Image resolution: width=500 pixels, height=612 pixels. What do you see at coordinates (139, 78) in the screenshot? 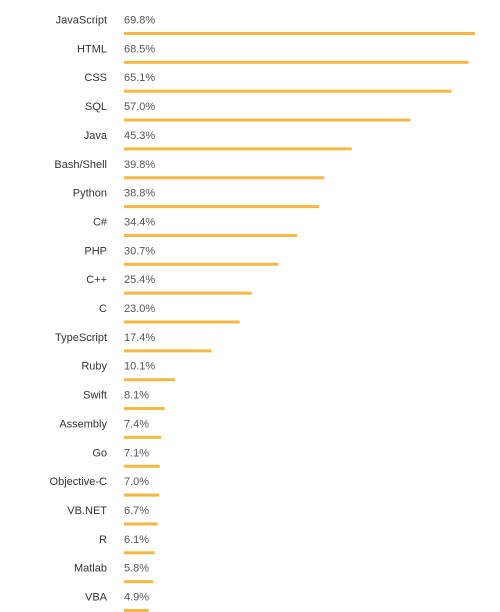
I see `value-label: 65.1%` at bounding box center [139, 78].